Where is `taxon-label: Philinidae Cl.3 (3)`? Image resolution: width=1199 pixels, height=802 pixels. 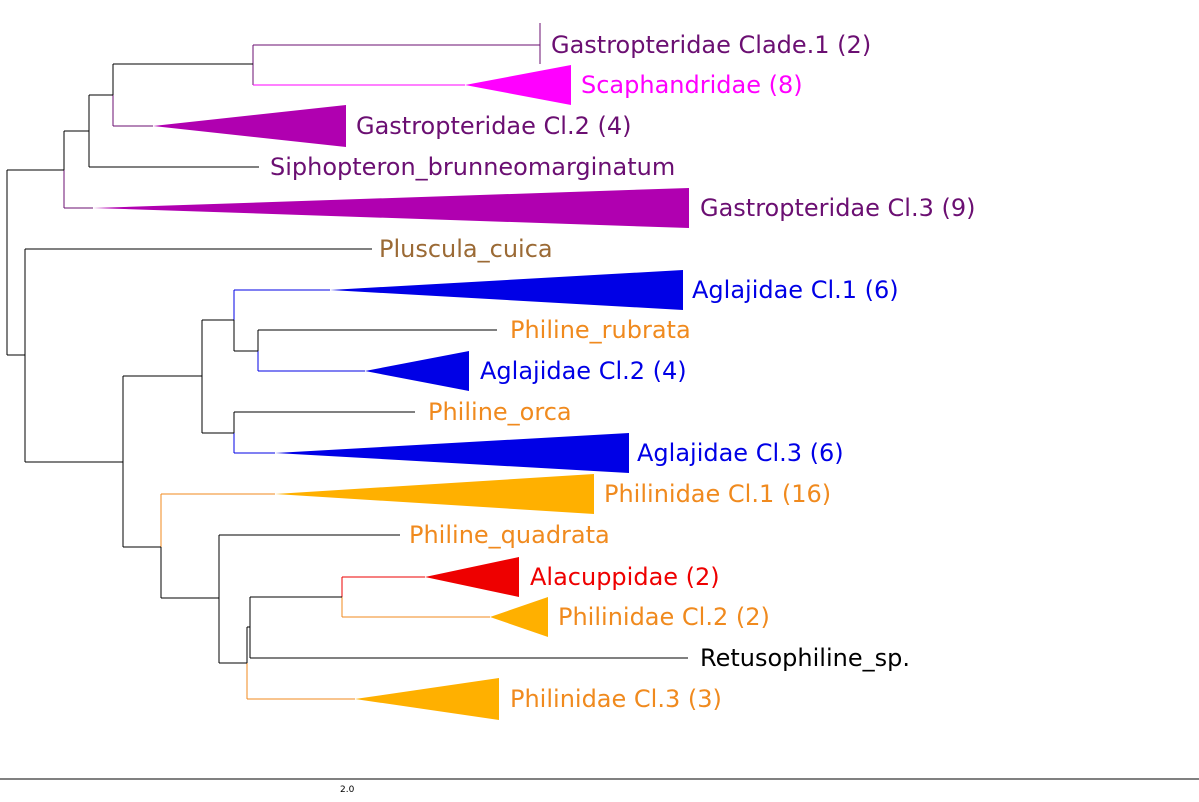
taxon-label: Philinidae Cl.3 (3) is located at coordinates (616, 699).